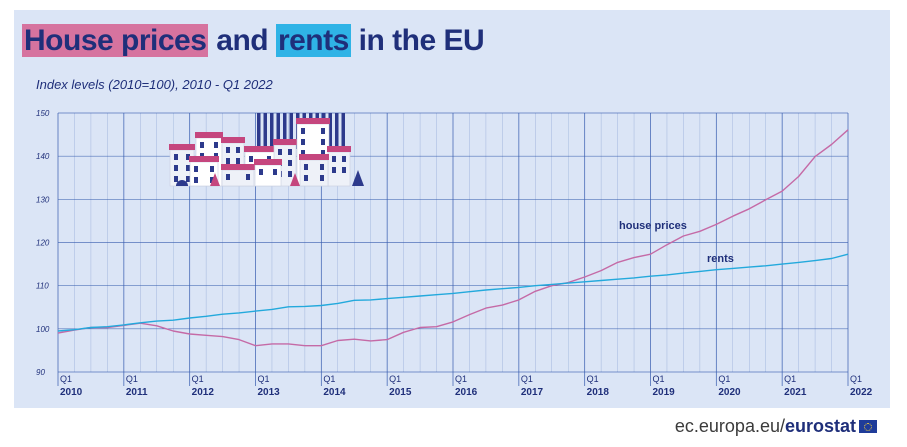 This screenshot has width=907, height=447. What do you see at coordinates (729, 426) in the screenshot?
I see `footer-site: ec.europa.eu/` at bounding box center [729, 426].